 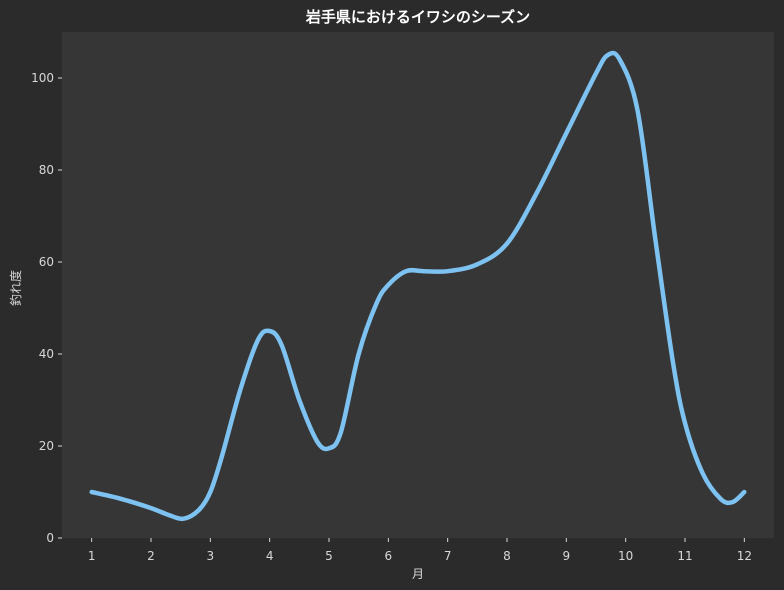 What do you see at coordinates (46, 170) in the screenshot?
I see `y-tick-label: 80` at bounding box center [46, 170].